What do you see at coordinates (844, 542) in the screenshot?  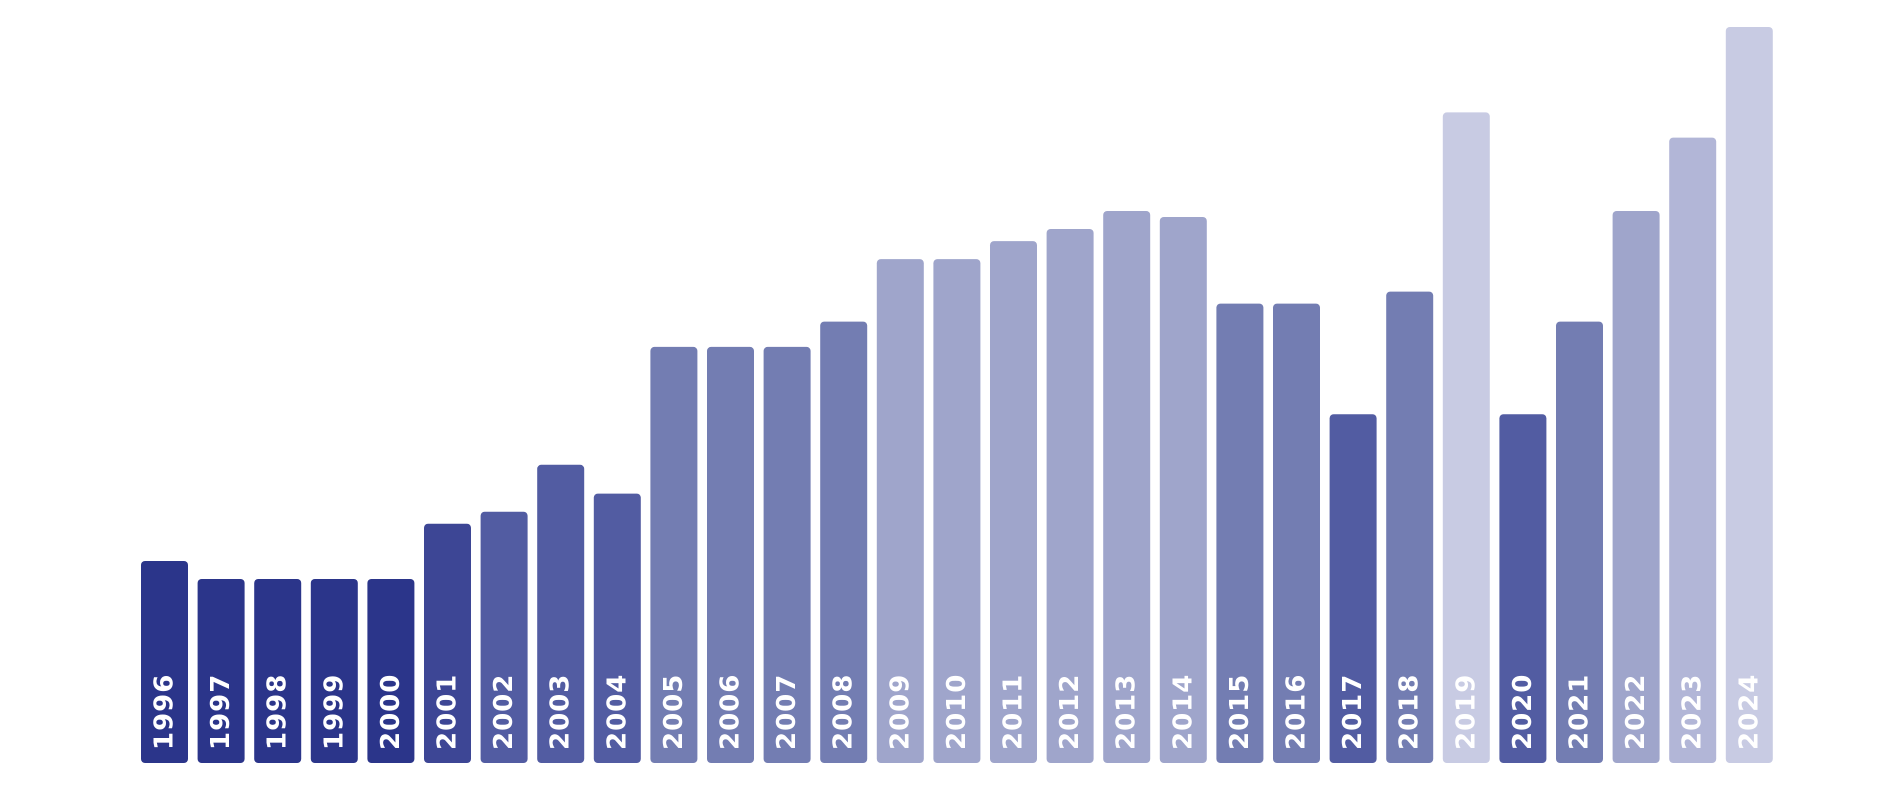 I see `bar-2008` at bounding box center [844, 542].